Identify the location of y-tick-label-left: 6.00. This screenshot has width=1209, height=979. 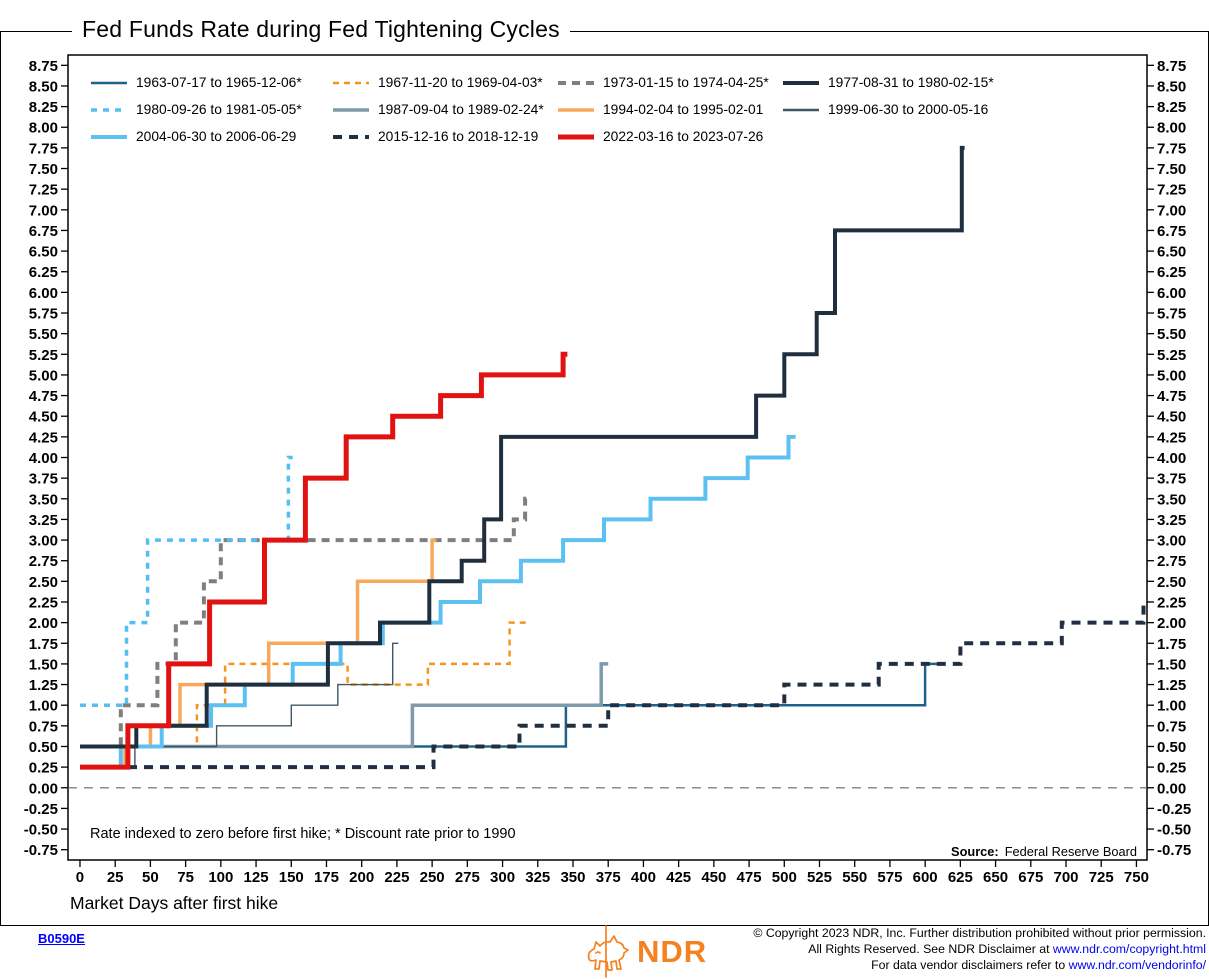
(43, 293).